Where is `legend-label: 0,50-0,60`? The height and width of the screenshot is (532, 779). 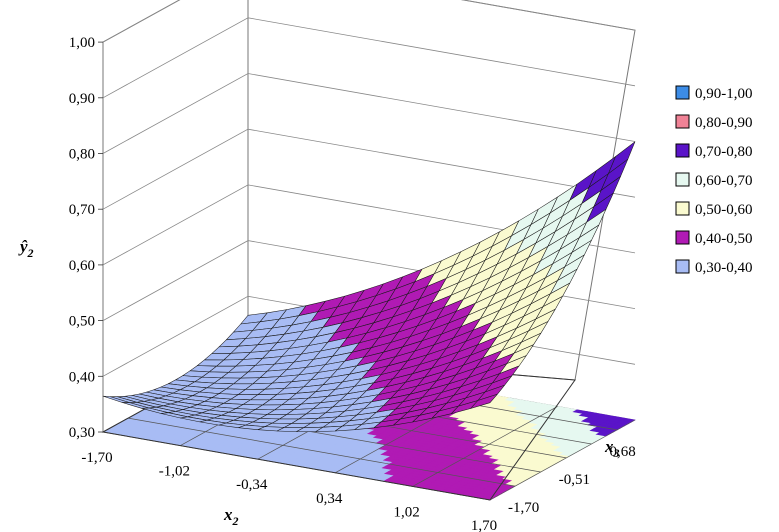 legend-label: 0,50-0,60 is located at coordinates (724, 210).